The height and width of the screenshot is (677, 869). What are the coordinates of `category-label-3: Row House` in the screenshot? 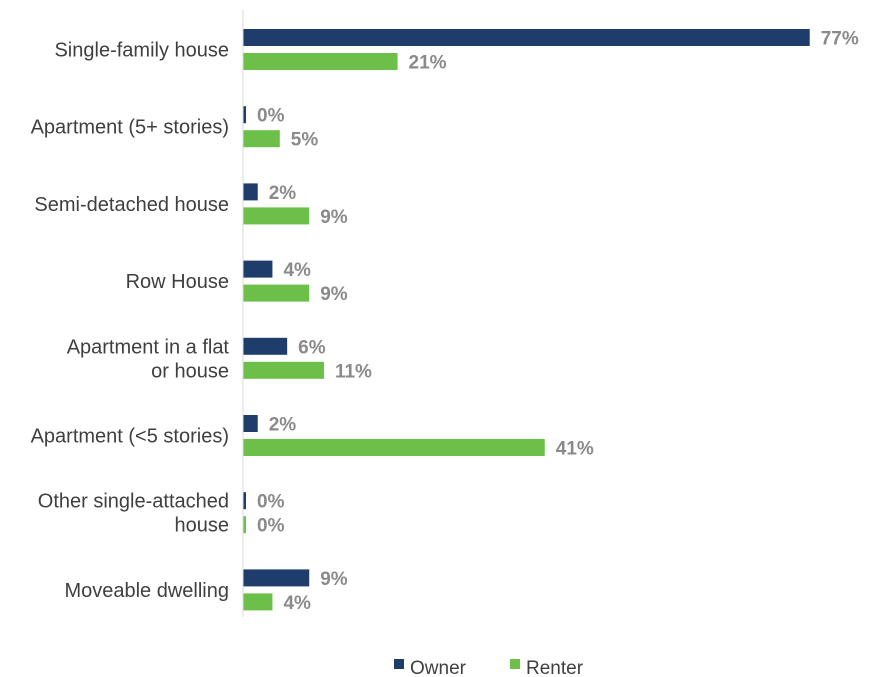 It's located at (177, 282).